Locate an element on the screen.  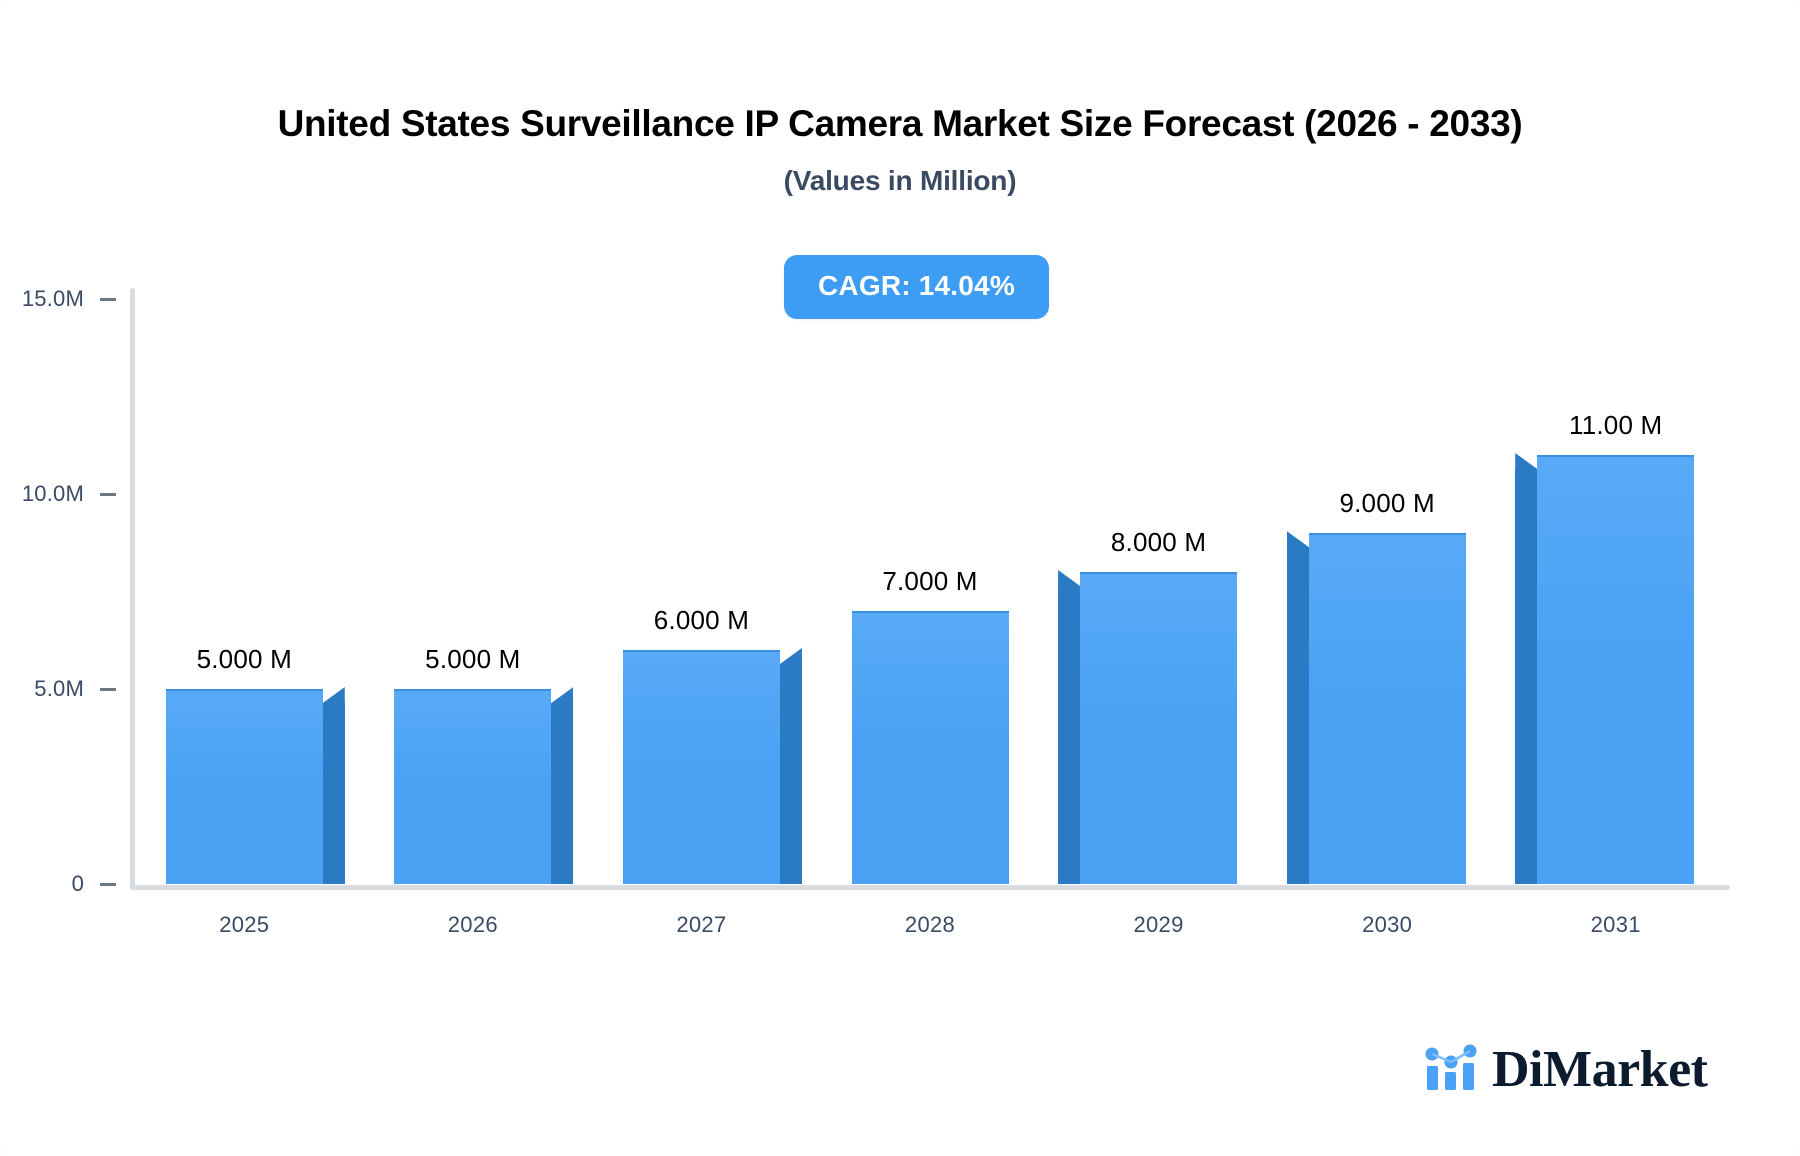
dimarket-logo: DiMarket is located at coordinates (1566, 1069).